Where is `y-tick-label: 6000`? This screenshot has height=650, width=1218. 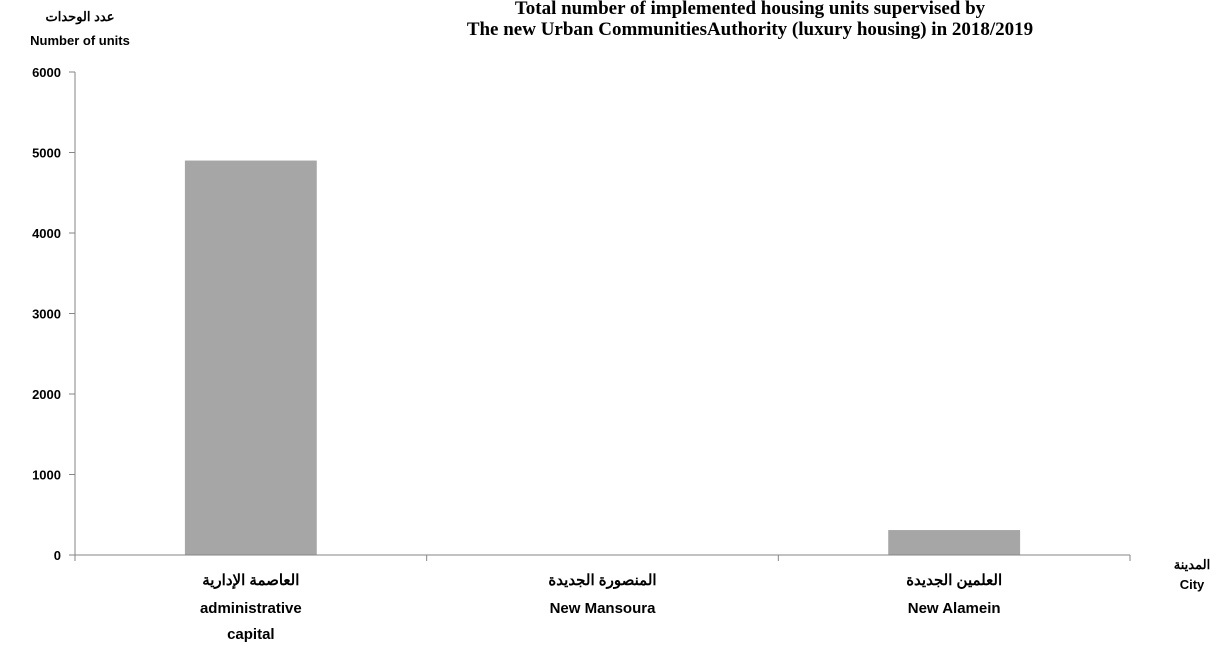
y-tick-label: 6000 is located at coordinates (46, 72).